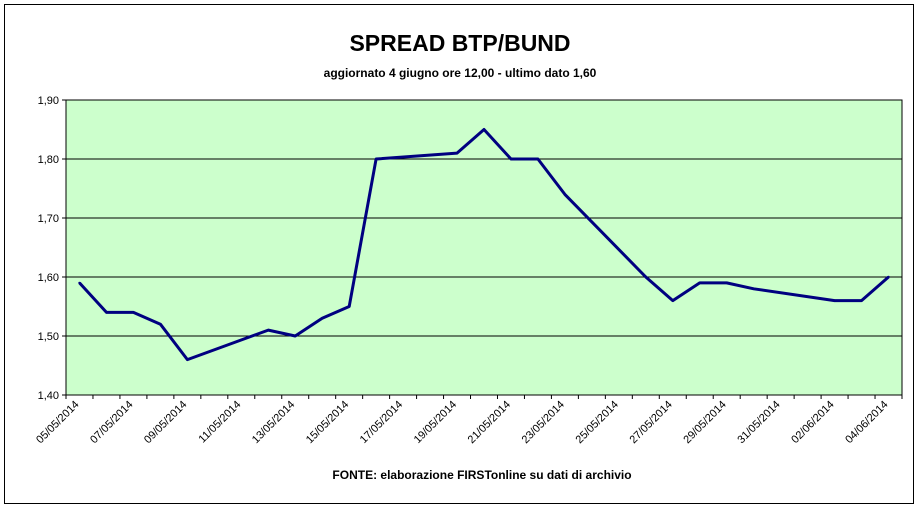  Describe the element at coordinates (111, 422) in the screenshot. I see `x-tick-label: 07/05/2014` at that location.